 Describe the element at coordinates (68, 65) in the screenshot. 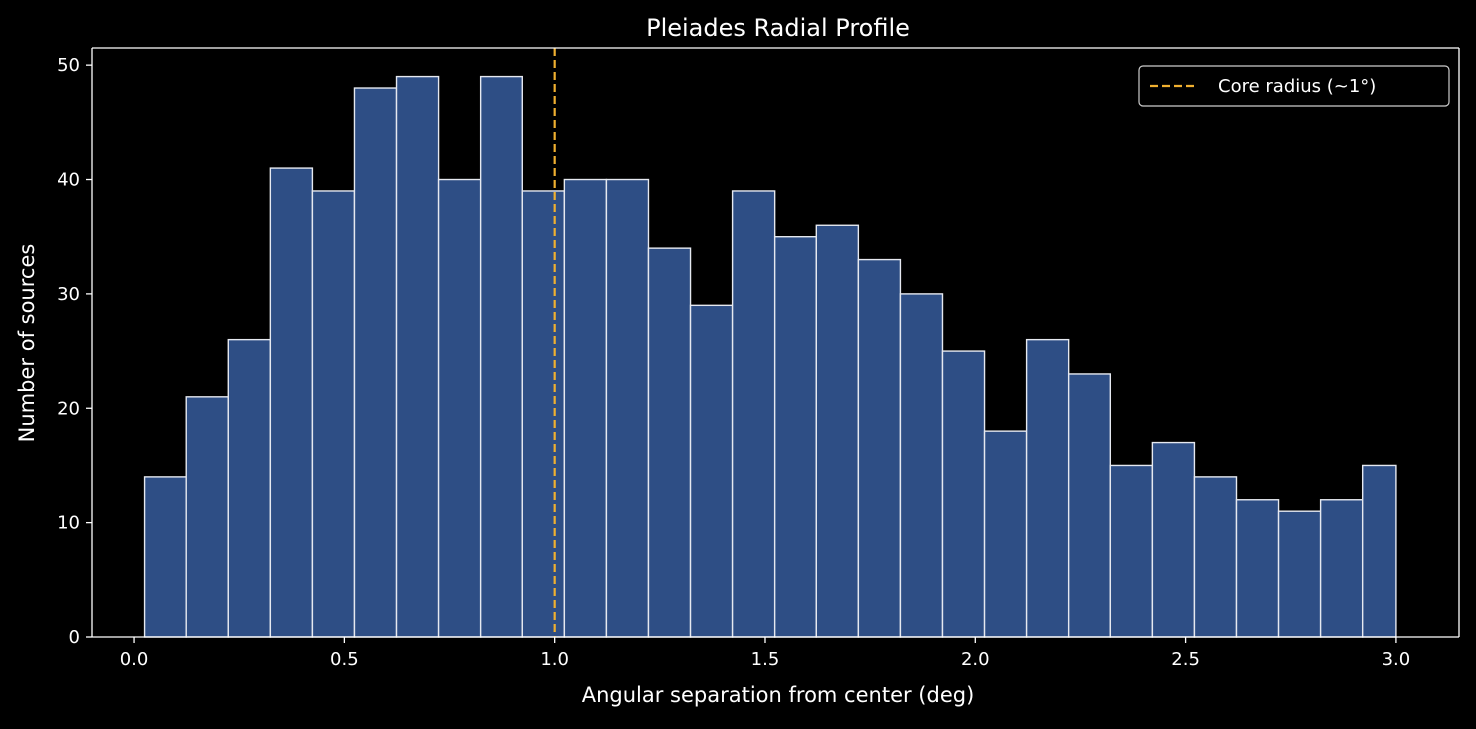

I see `y-tick-label: 50` at that location.